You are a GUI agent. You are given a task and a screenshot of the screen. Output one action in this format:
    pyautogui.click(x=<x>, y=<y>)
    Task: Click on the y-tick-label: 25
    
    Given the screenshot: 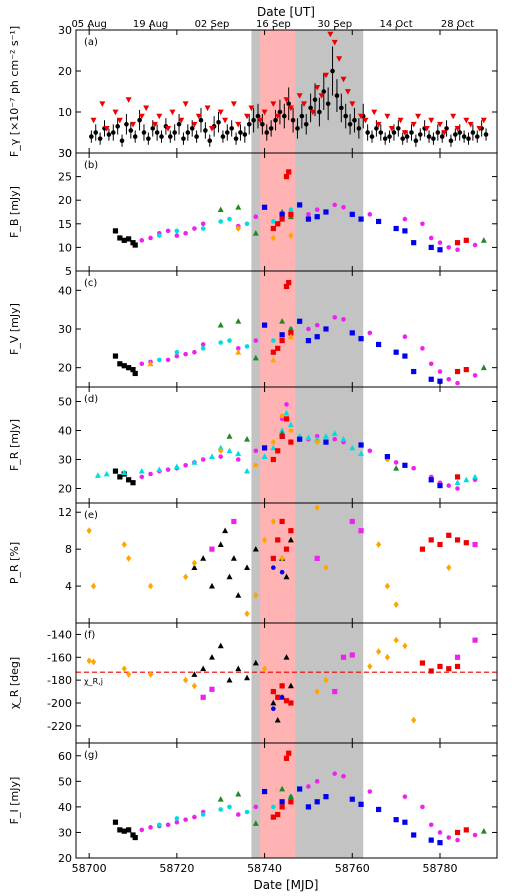 What is the action you would take?
    pyautogui.click(x=65, y=177)
    